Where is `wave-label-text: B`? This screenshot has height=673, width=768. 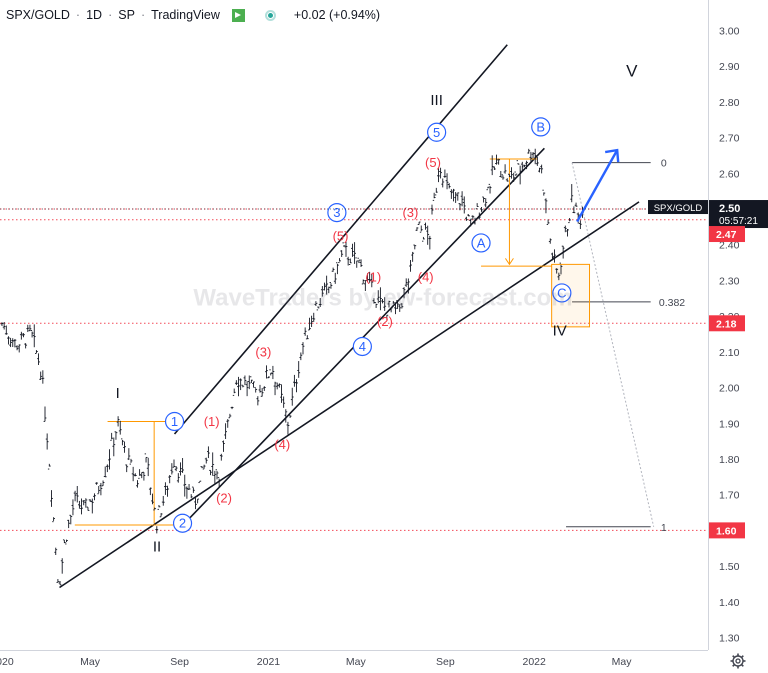 wave-label-text: B is located at coordinates (540, 126).